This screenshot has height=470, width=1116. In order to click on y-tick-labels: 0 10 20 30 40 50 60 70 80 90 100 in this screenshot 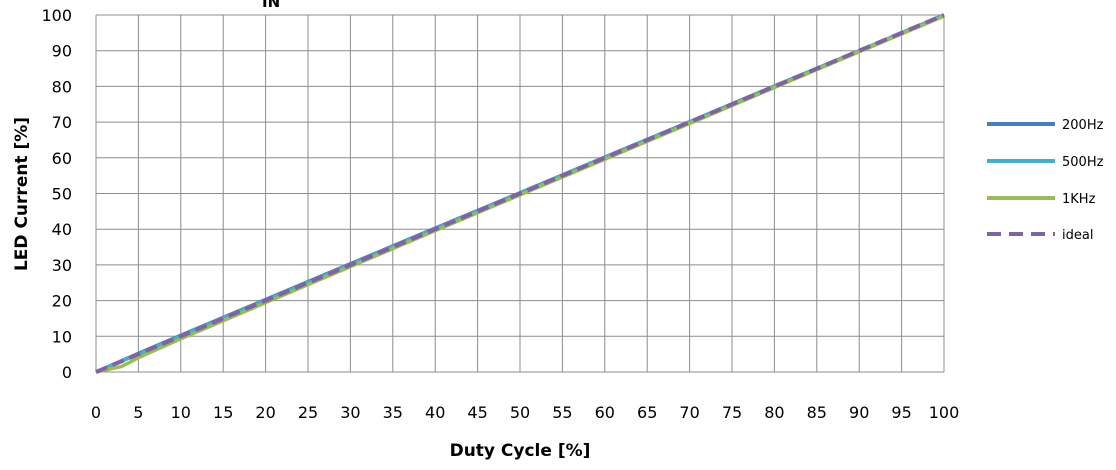, I will do `click(56, 194)`.